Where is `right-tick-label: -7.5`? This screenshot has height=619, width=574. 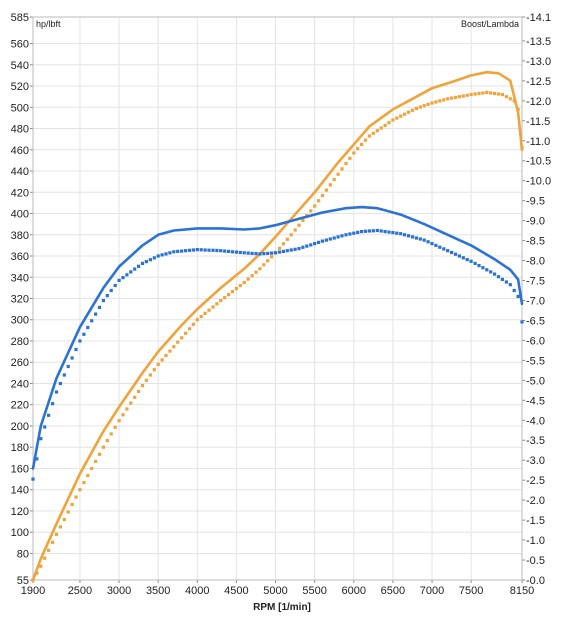 right-tick-label: -7.5 is located at coordinates (535, 282).